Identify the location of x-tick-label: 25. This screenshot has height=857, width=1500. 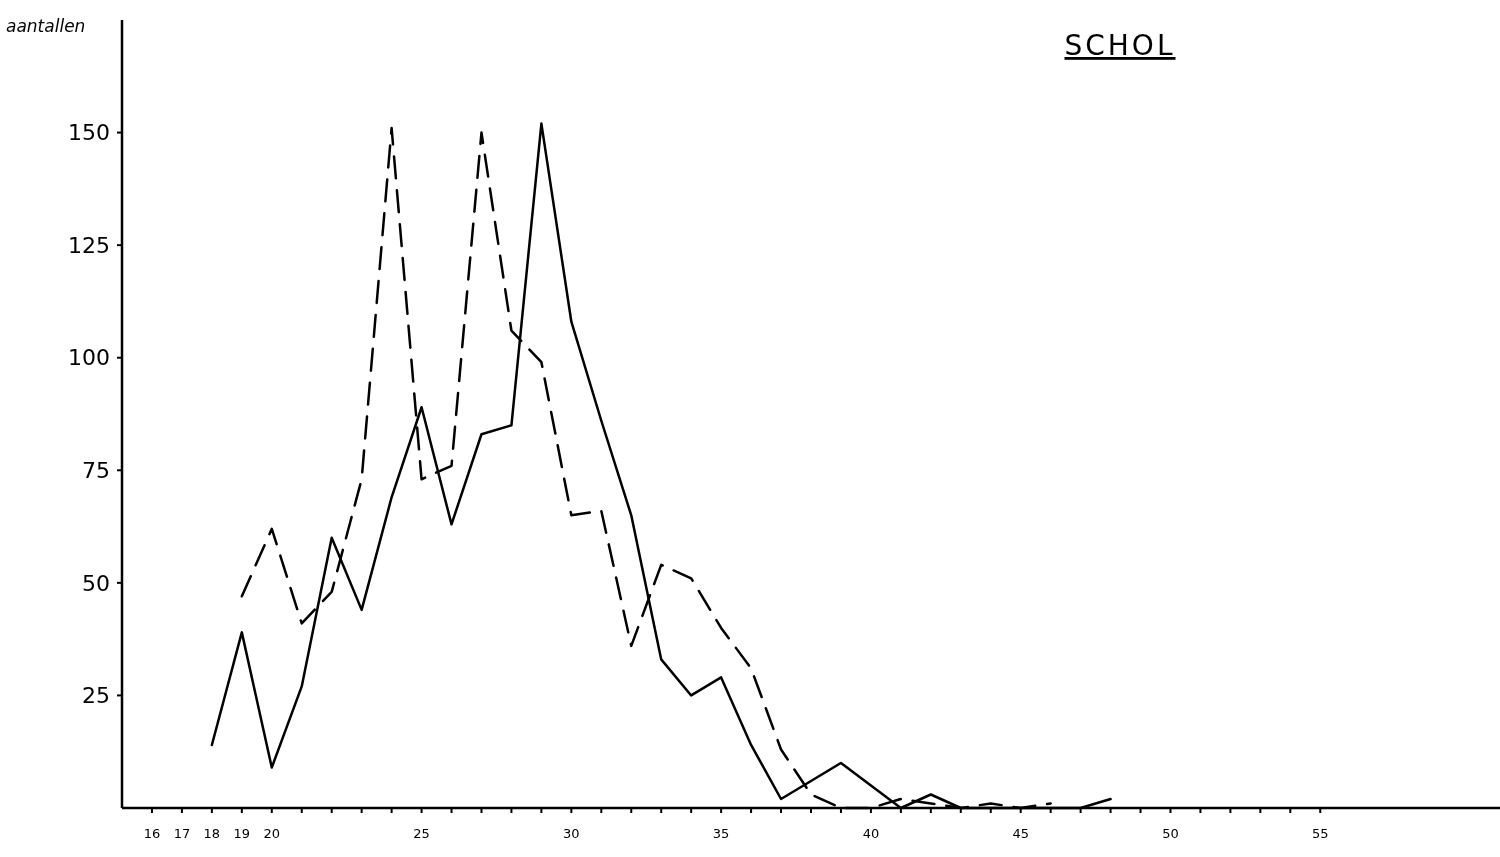
(421, 833).